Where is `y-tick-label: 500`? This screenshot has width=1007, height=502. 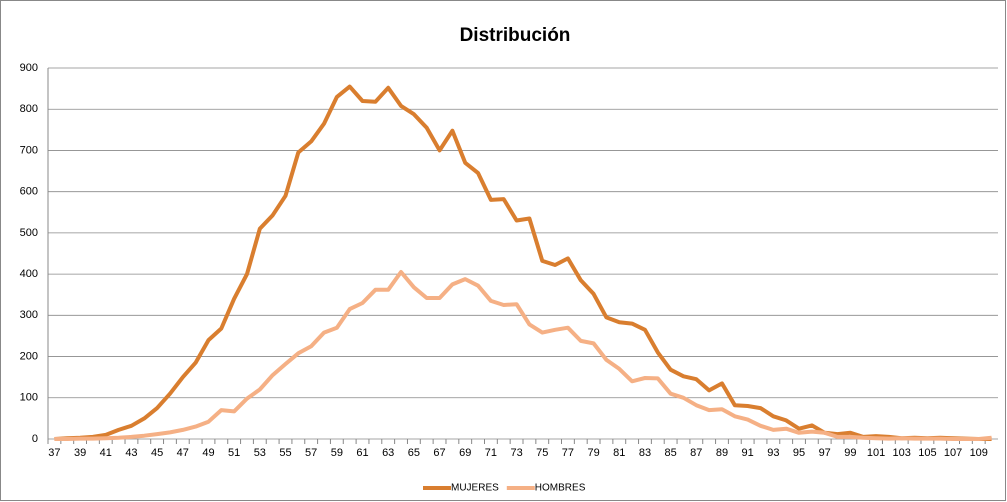 y-tick-label: 500 is located at coordinates (29, 233).